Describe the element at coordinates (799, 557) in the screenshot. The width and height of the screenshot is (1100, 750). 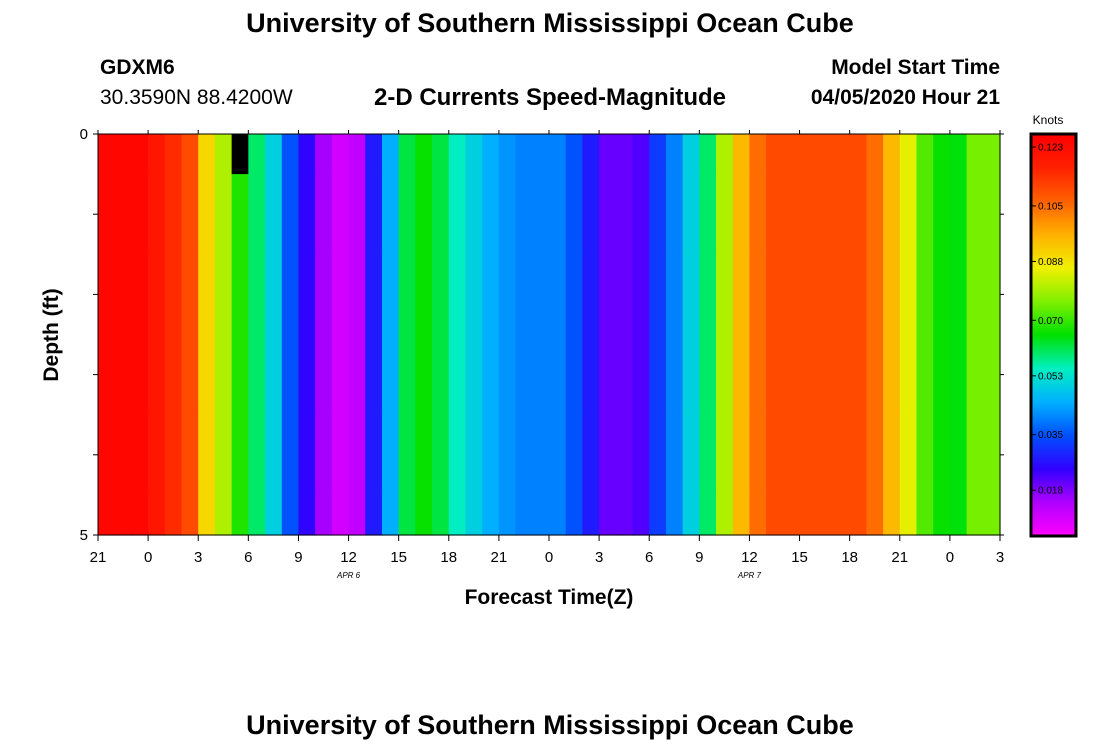
I see `x-tick-label: 15` at that location.